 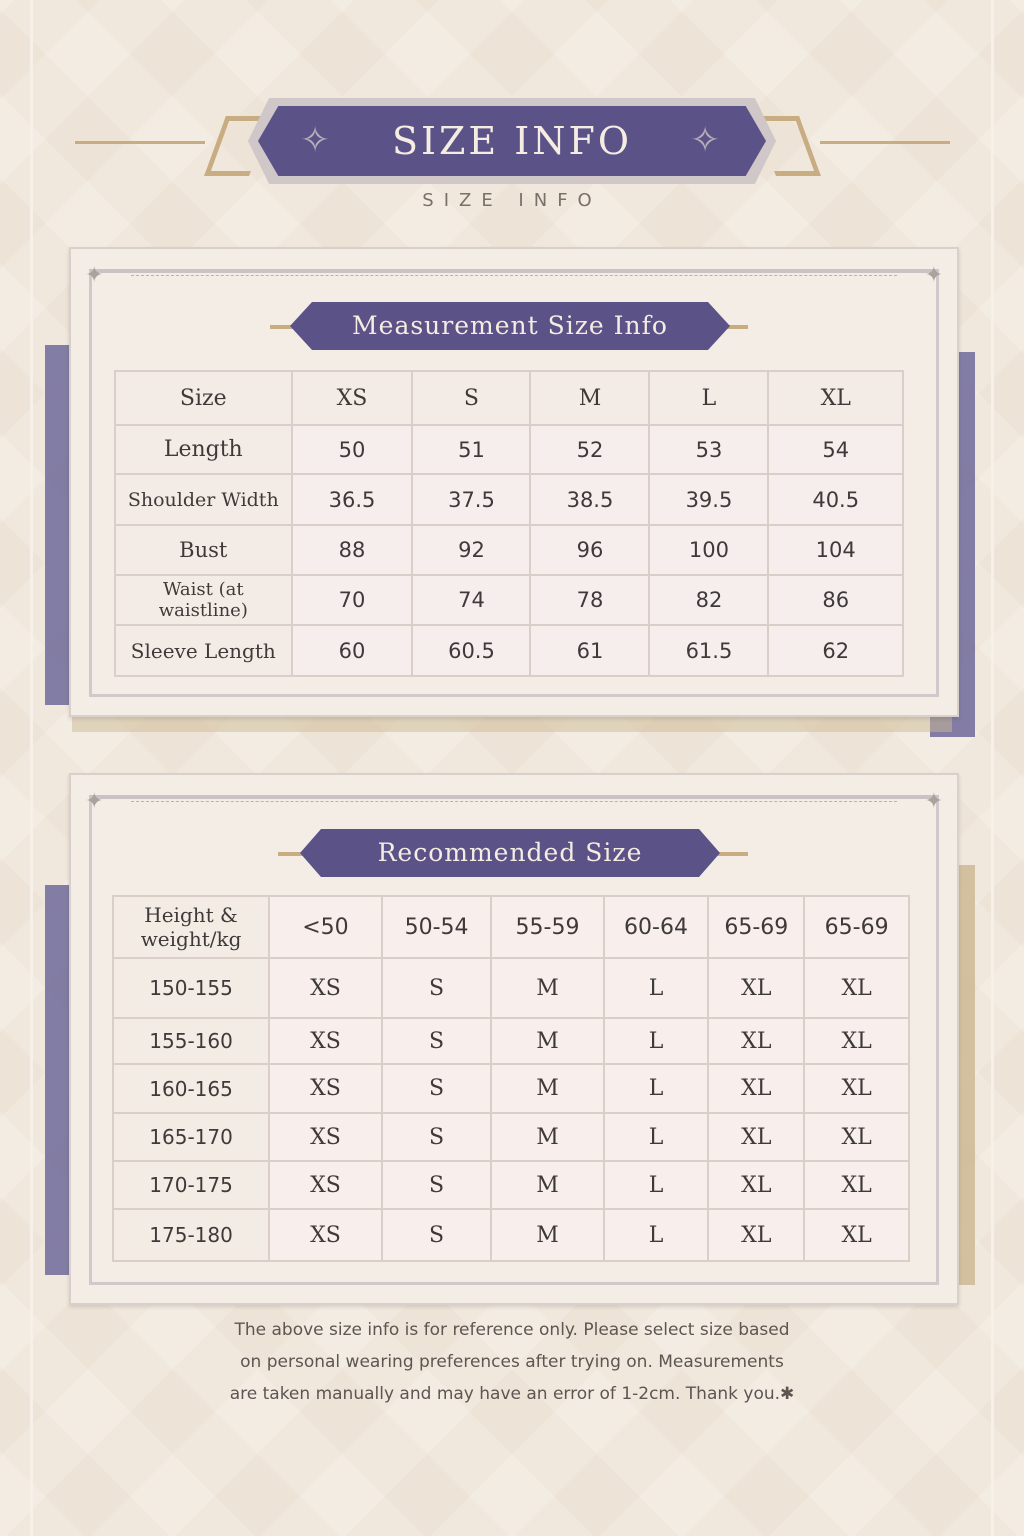 I want to click on table-cell: 54, so click(x=835, y=449).